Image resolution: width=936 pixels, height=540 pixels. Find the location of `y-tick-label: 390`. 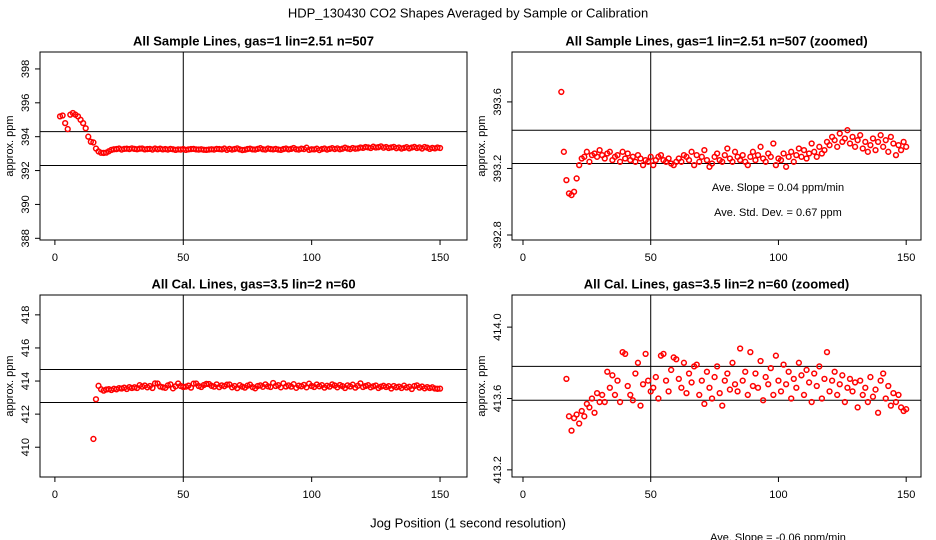

y-tick-label: 390 is located at coordinates (26, 204).